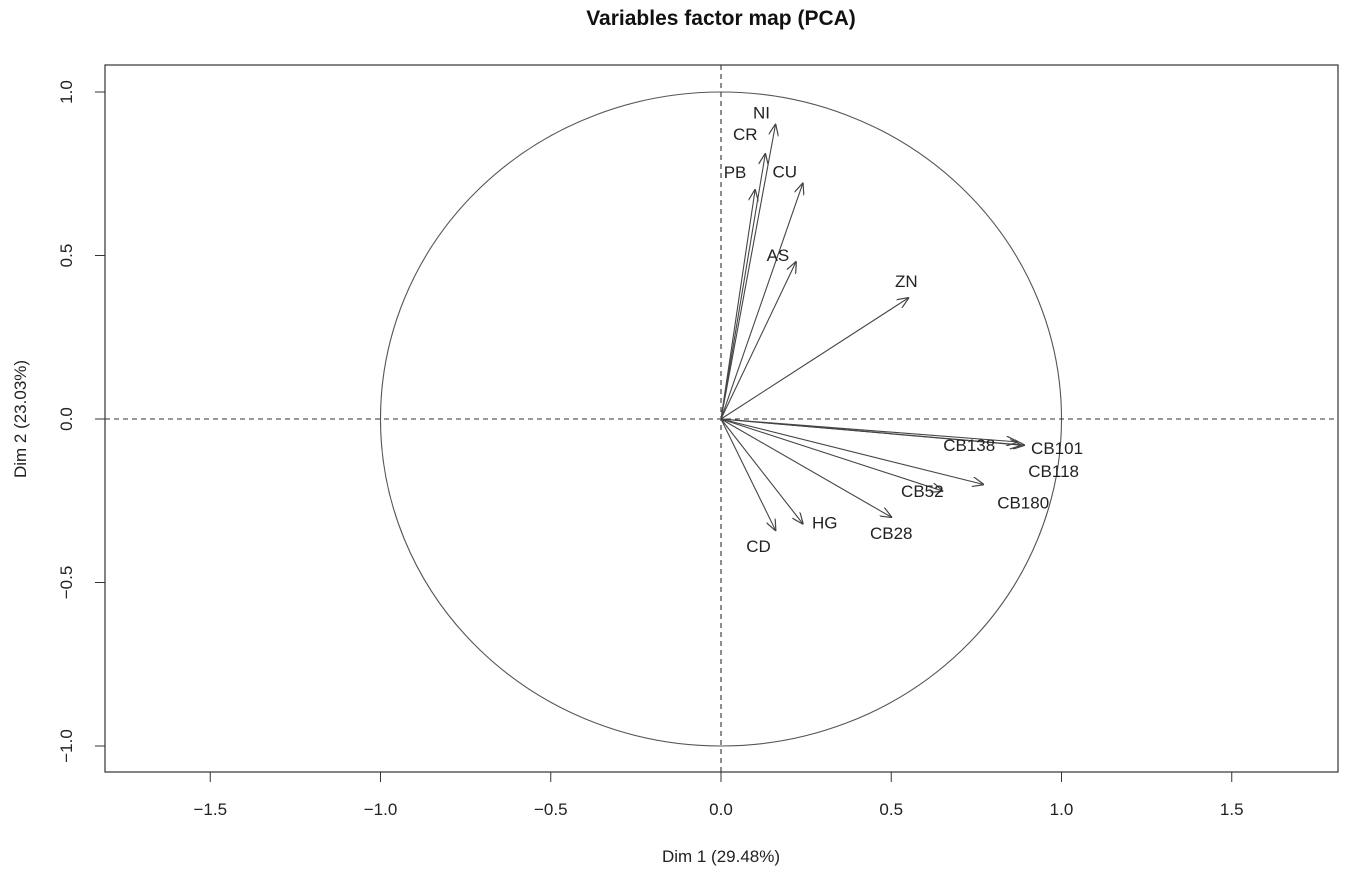 The height and width of the screenshot is (879, 1350). I want to click on y-tick-label: −0.5, so click(66, 583).